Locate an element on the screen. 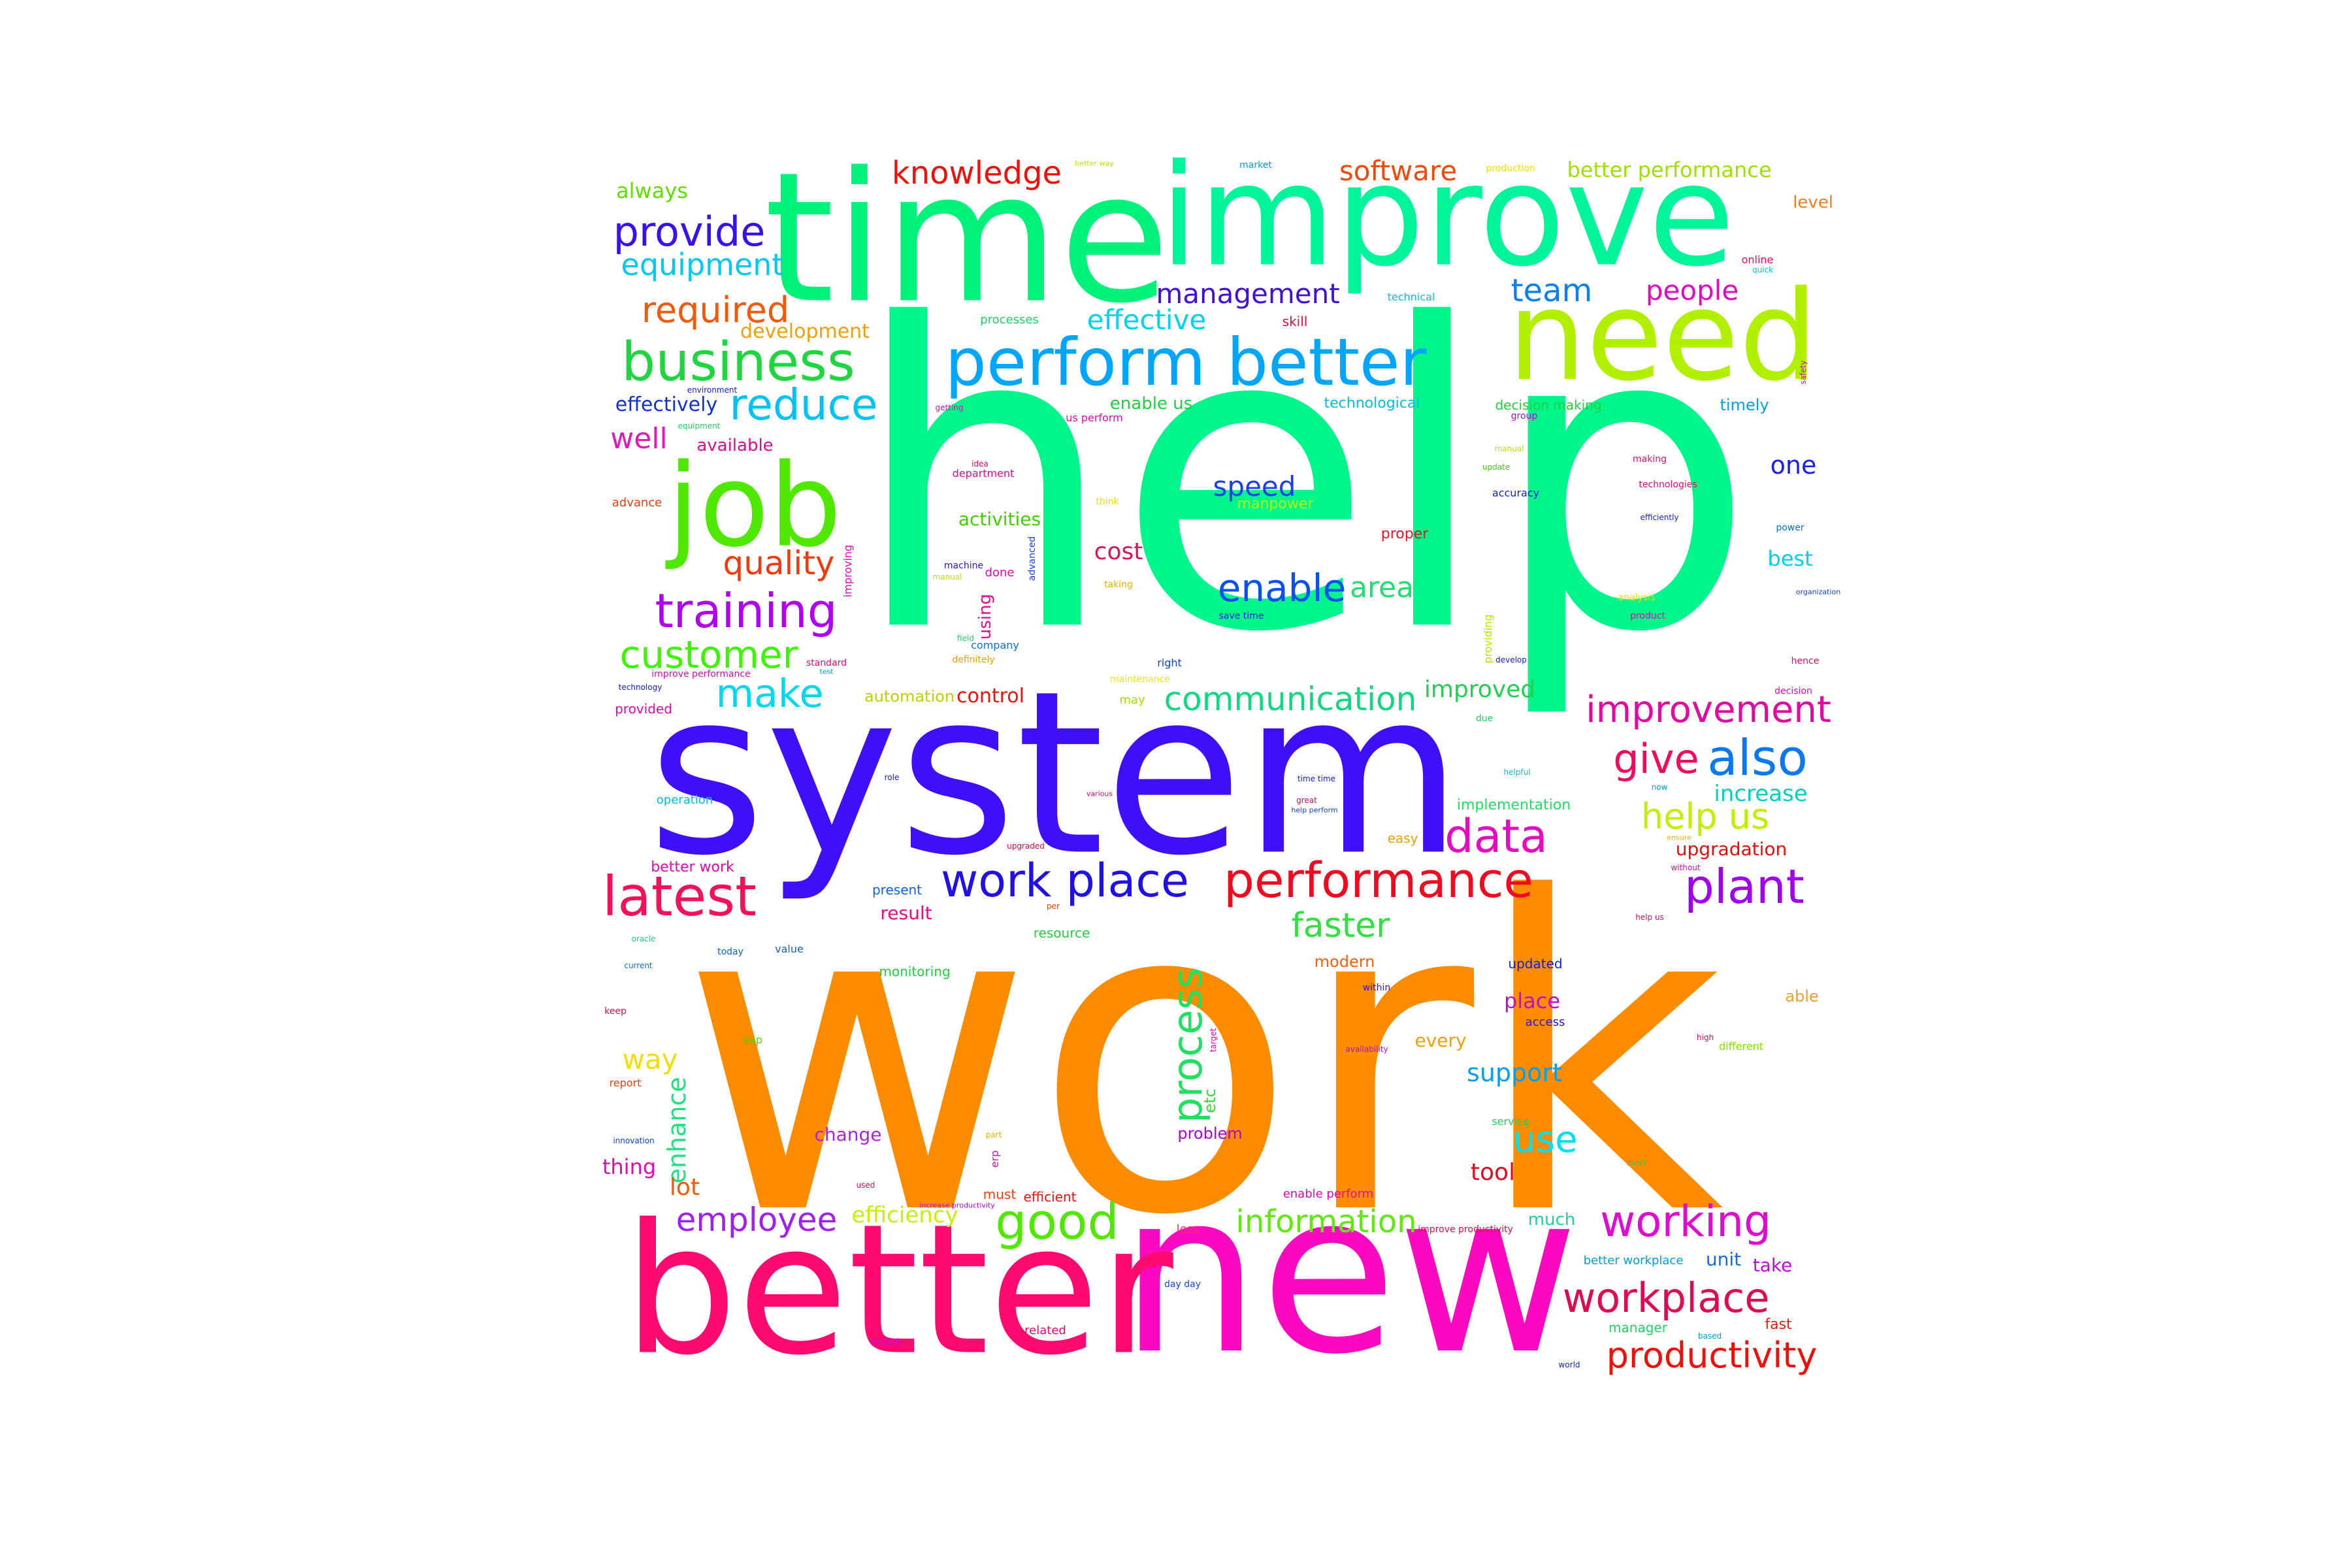 The width and height of the screenshot is (2352, 1568). word-activities: activities is located at coordinates (999, 519).